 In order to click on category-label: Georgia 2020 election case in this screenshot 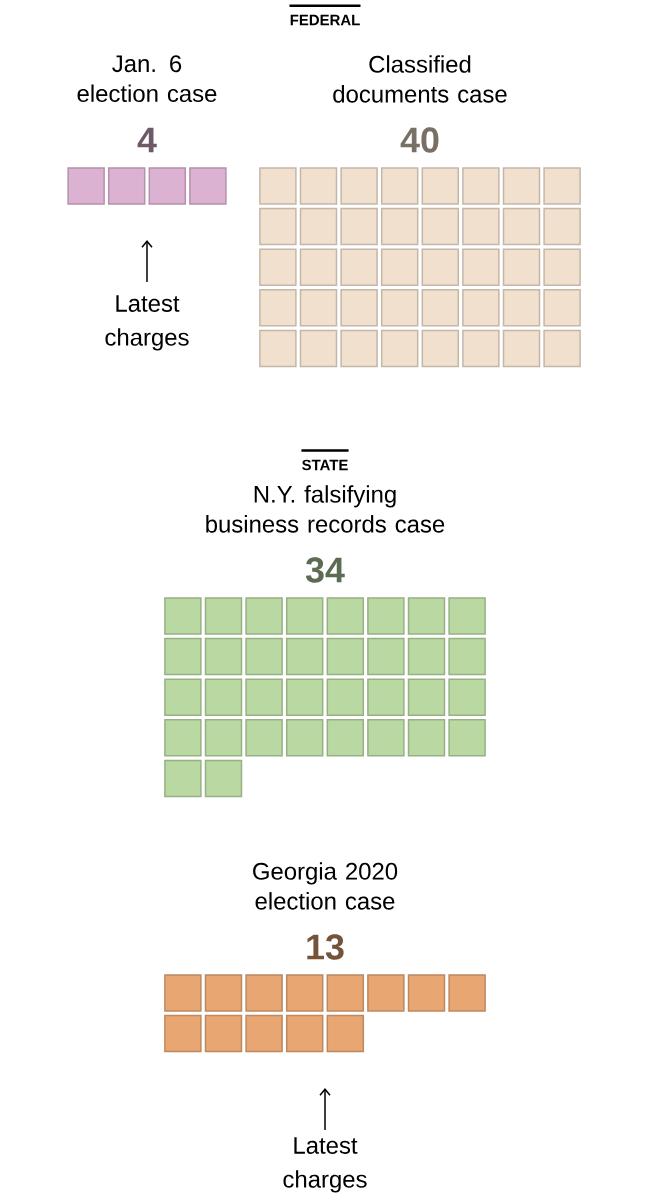, I will do `click(325, 886)`.